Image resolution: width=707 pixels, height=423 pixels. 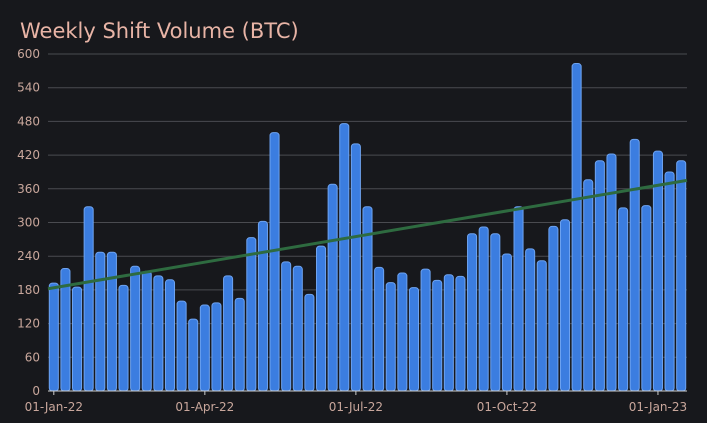 What do you see at coordinates (28, 121) in the screenshot?
I see `y-tick-label: 480` at bounding box center [28, 121].